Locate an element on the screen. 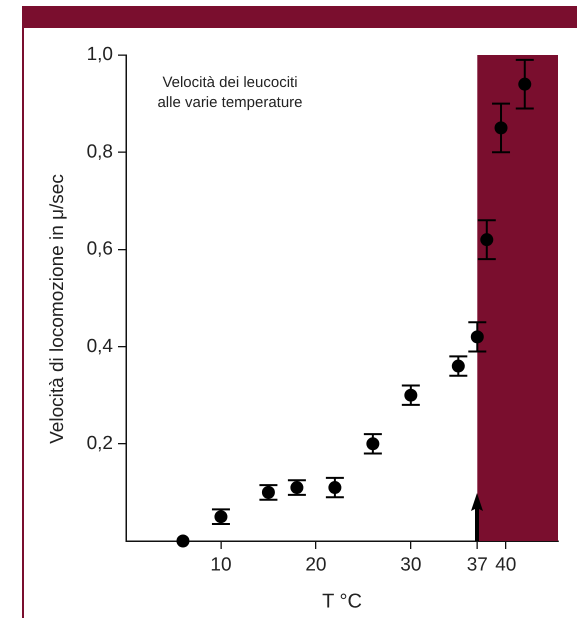 The width and height of the screenshot is (577, 618). y-tick-label: 0,8 is located at coordinates (99, 151).